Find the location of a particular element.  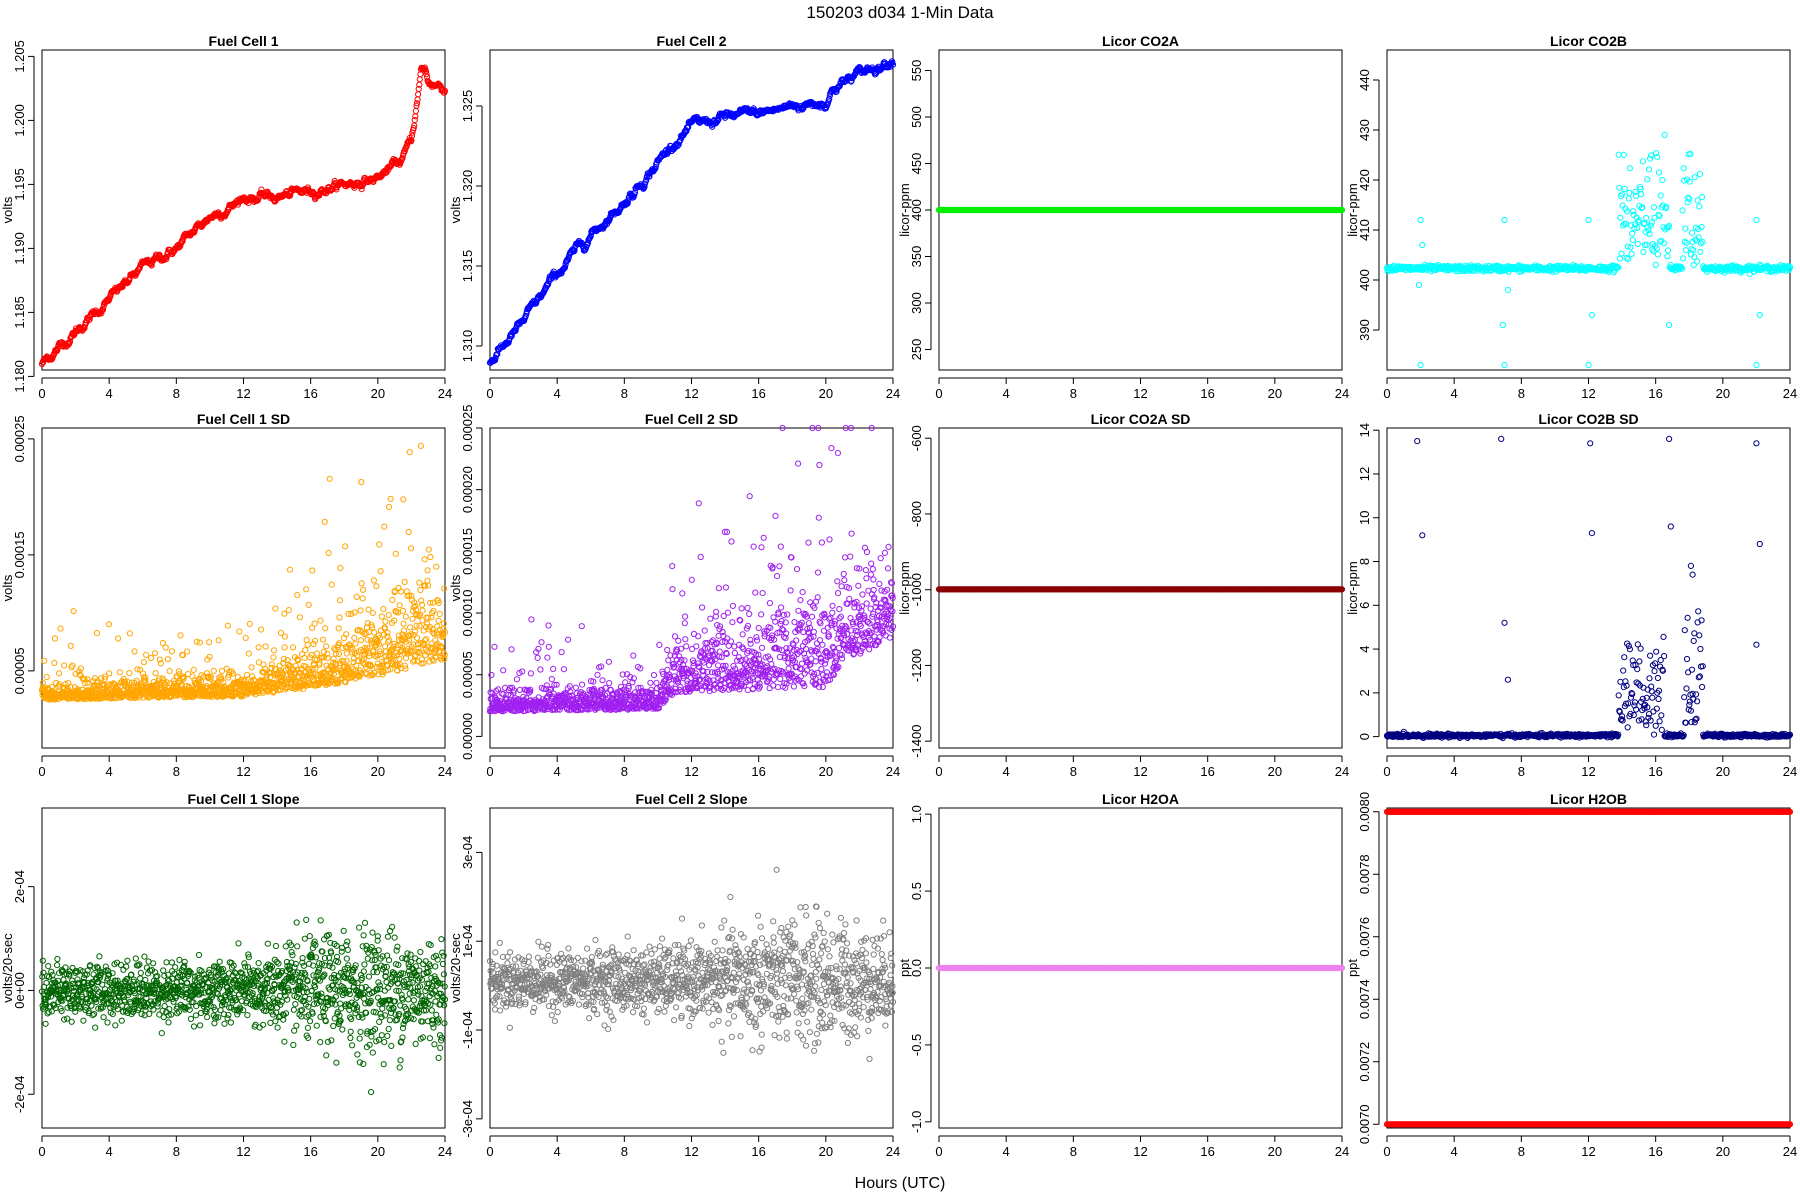

y-tick-label: 1.310 is located at coordinates (467, 346).